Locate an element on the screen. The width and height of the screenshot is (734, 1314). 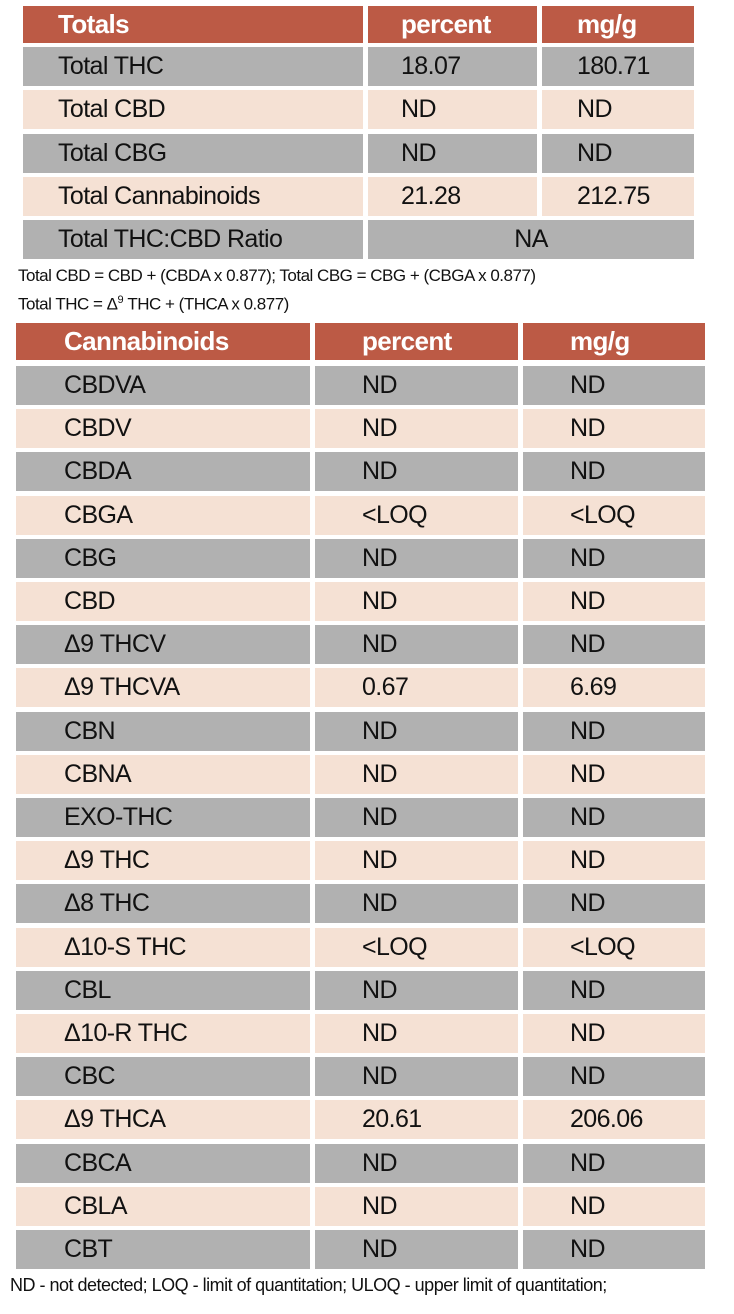
row-percent: 0.67 is located at coordinates (416, 688).